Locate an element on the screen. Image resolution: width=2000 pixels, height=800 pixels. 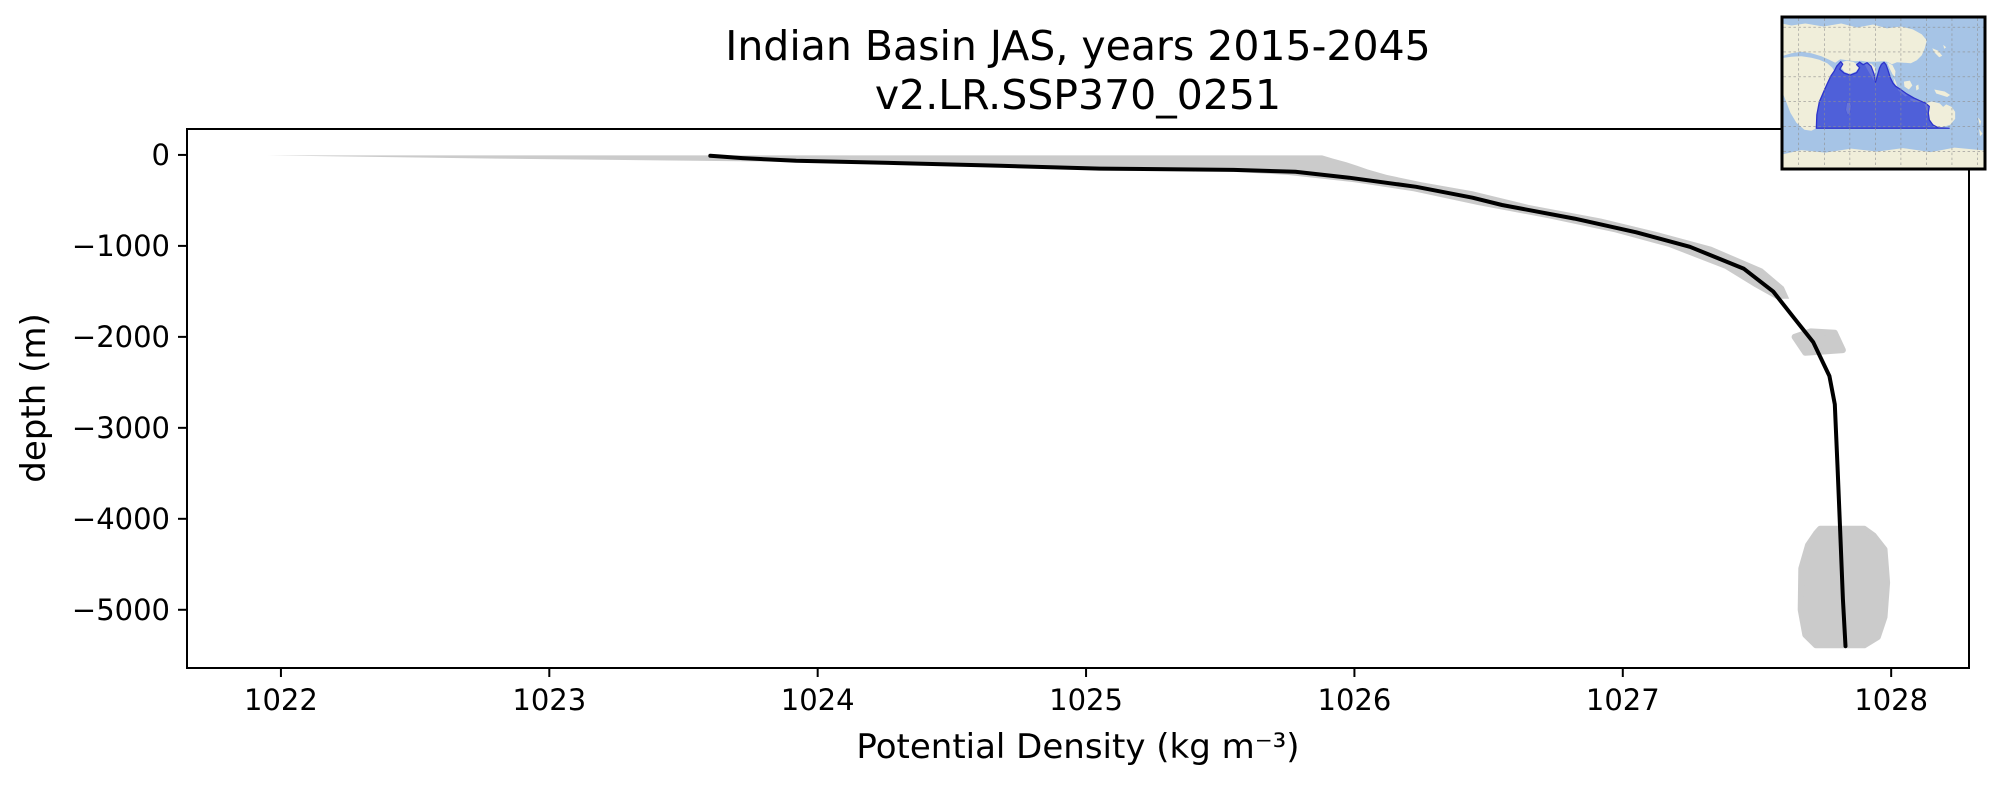
map-land-australia is located at coordinates (1940, 114).